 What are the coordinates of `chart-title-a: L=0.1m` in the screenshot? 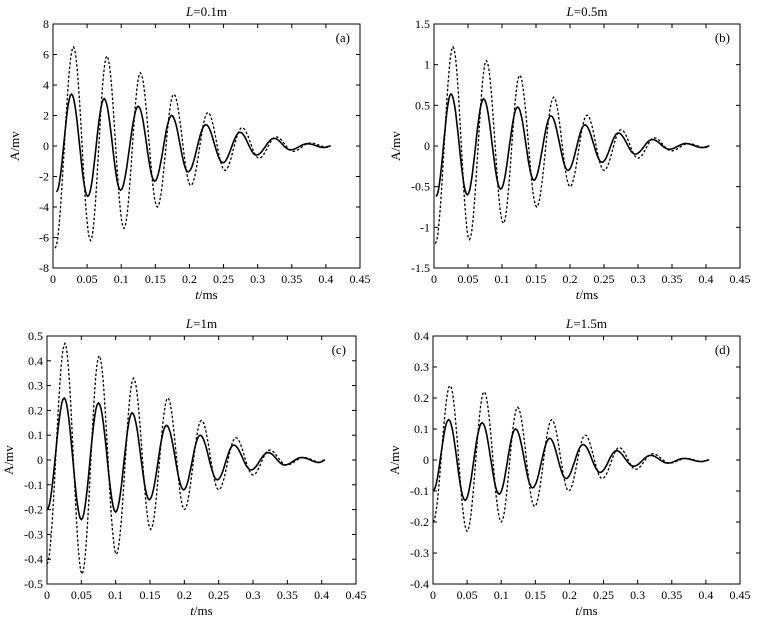 It's located at (206, 11).